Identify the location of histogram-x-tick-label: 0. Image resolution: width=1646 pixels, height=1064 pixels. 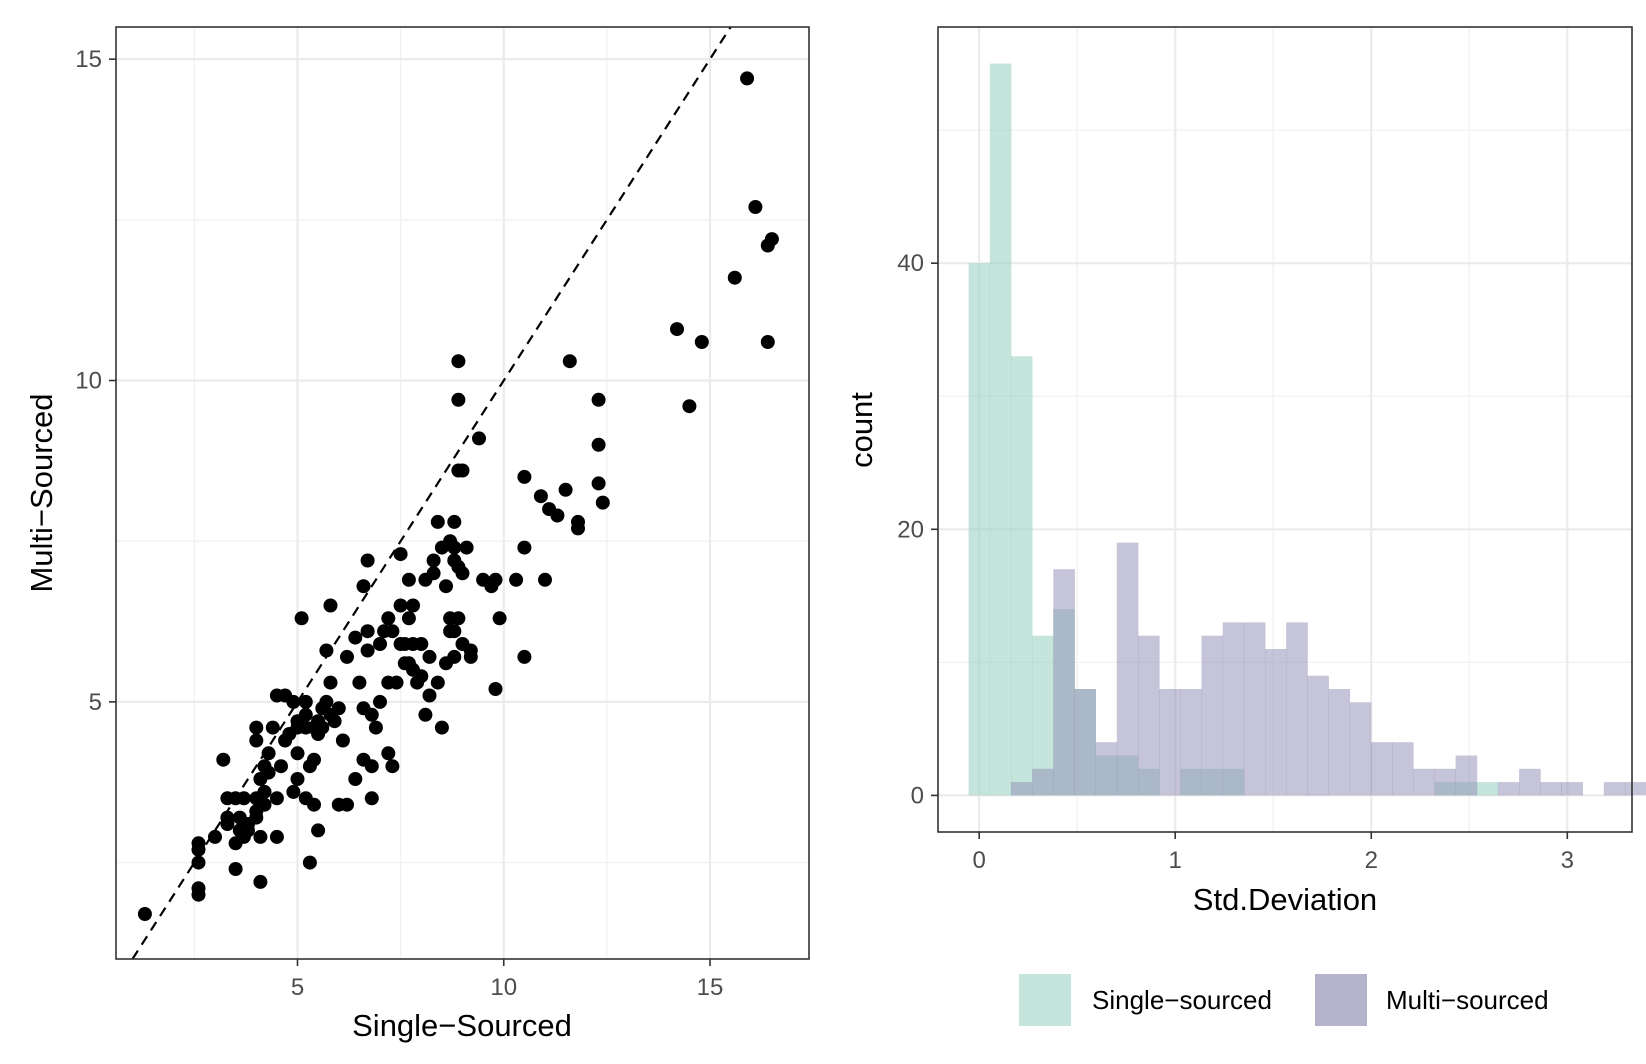
(978, 860).